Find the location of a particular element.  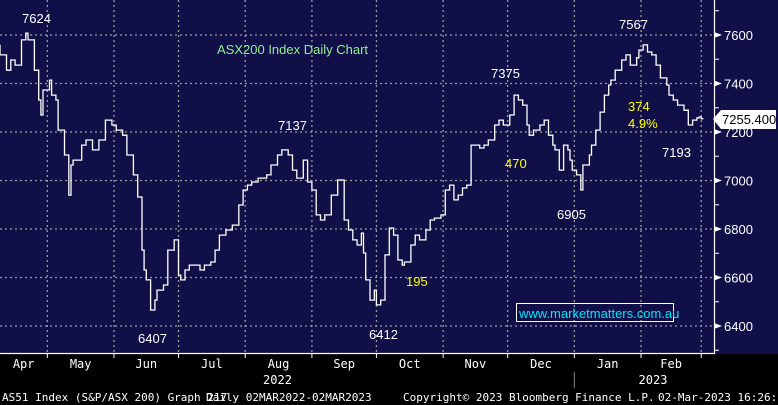

y-tick-label: 6400 is located at coordinates (738, 326).